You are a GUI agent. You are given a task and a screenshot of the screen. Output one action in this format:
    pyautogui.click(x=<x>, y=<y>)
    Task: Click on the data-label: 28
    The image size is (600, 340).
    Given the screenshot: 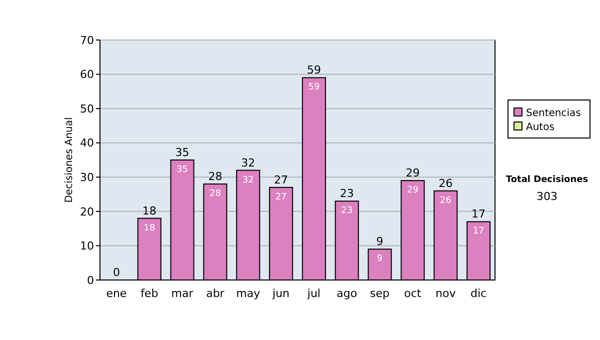 What is the action you would take?
    pyautogui.click(x=215, y=194)
    